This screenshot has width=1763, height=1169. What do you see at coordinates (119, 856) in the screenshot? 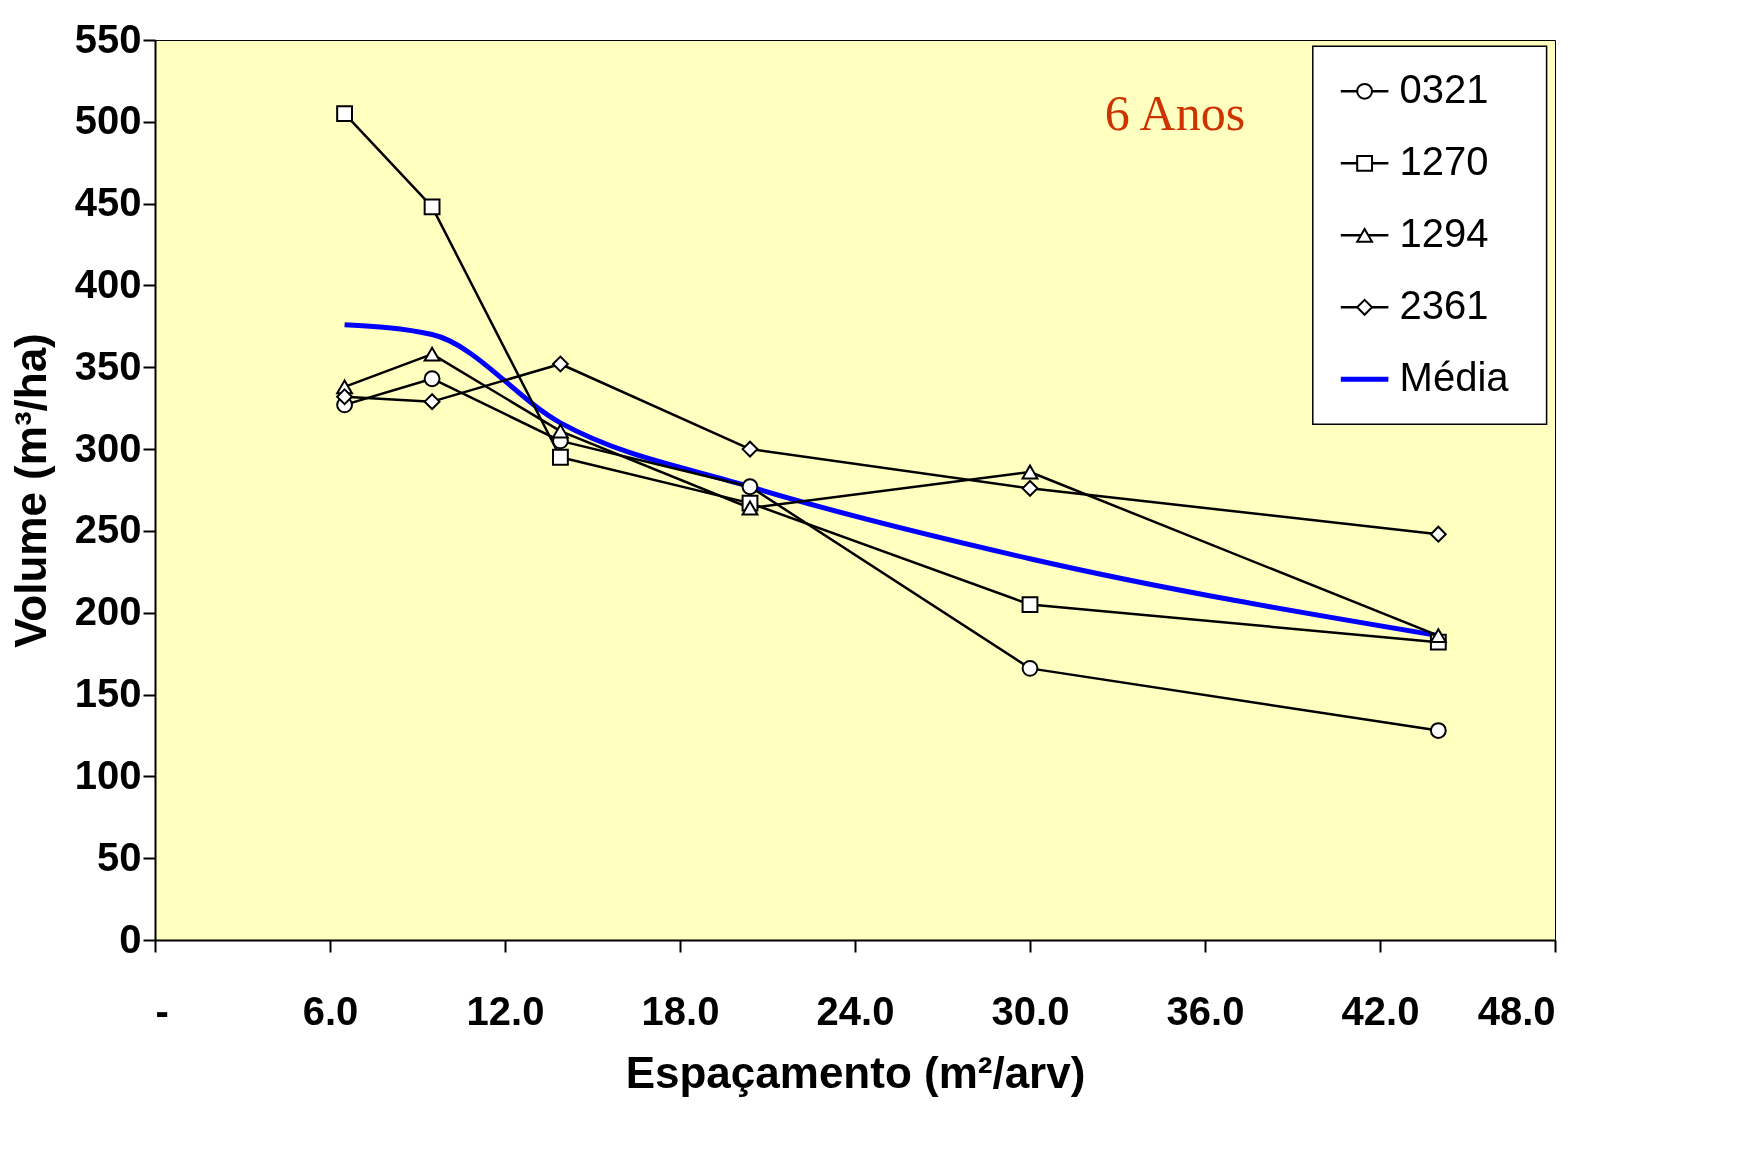
I see `y-tick-label: 50` at bounding box center [119, 856].